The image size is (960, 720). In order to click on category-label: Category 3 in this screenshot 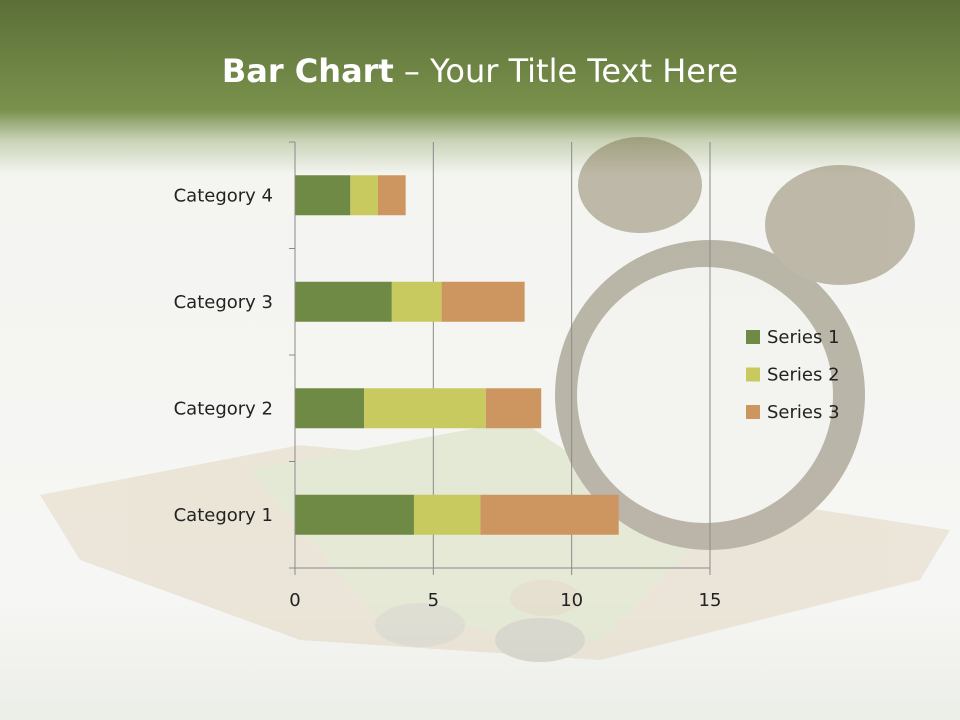, I will do `click(223, 302)`.